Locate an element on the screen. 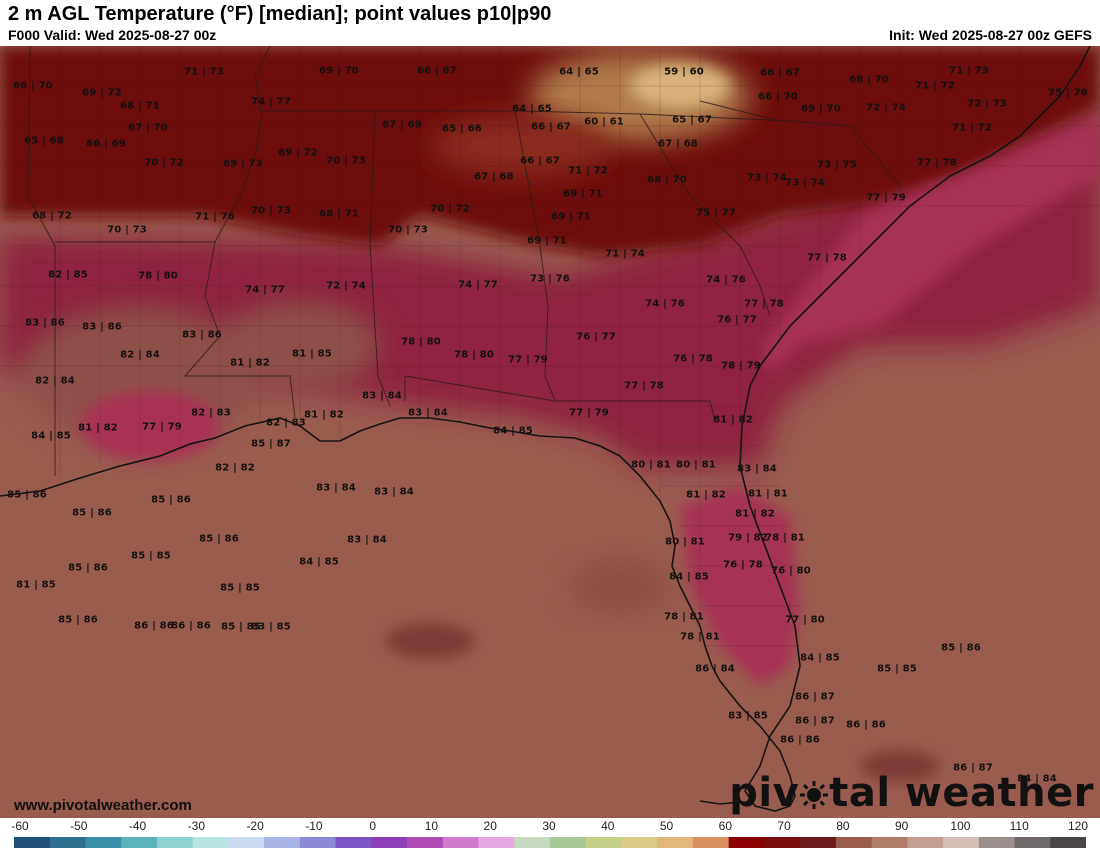  point-value-label: 85 | 87 is located at coordinates (271, 444).